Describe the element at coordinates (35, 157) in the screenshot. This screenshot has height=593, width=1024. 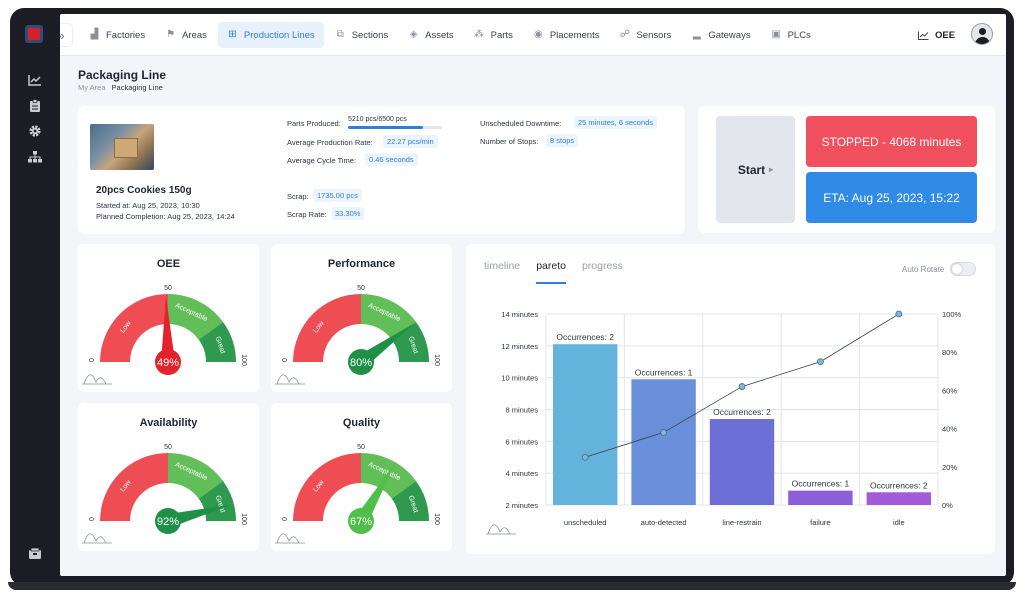
I see `hierarchy-icon` at that location.